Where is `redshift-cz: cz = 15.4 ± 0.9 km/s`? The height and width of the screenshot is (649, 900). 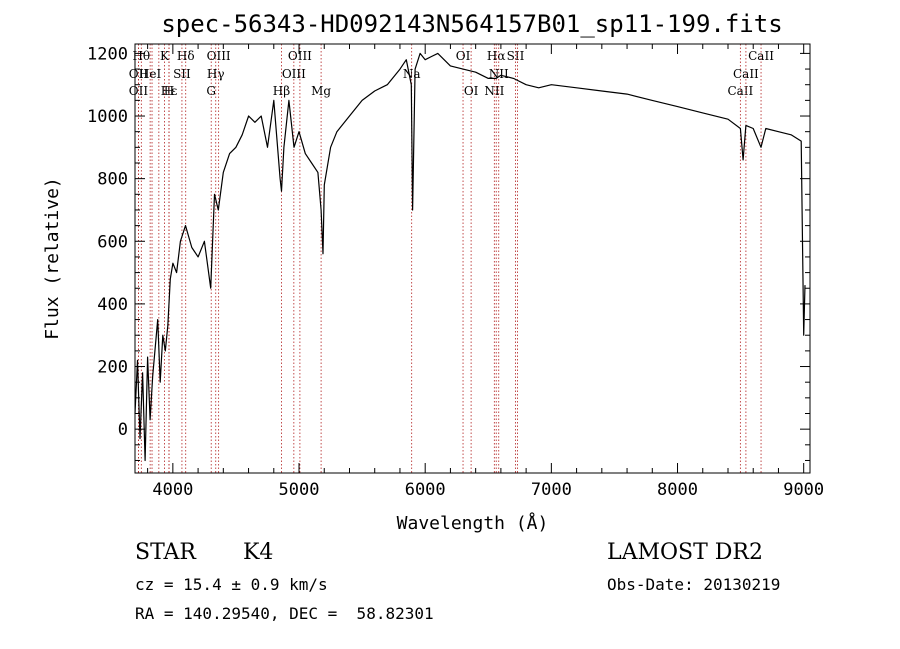
redshift-cz: cz = 15.4 ± 0.9 km/s is located at coordinates (231, 584).